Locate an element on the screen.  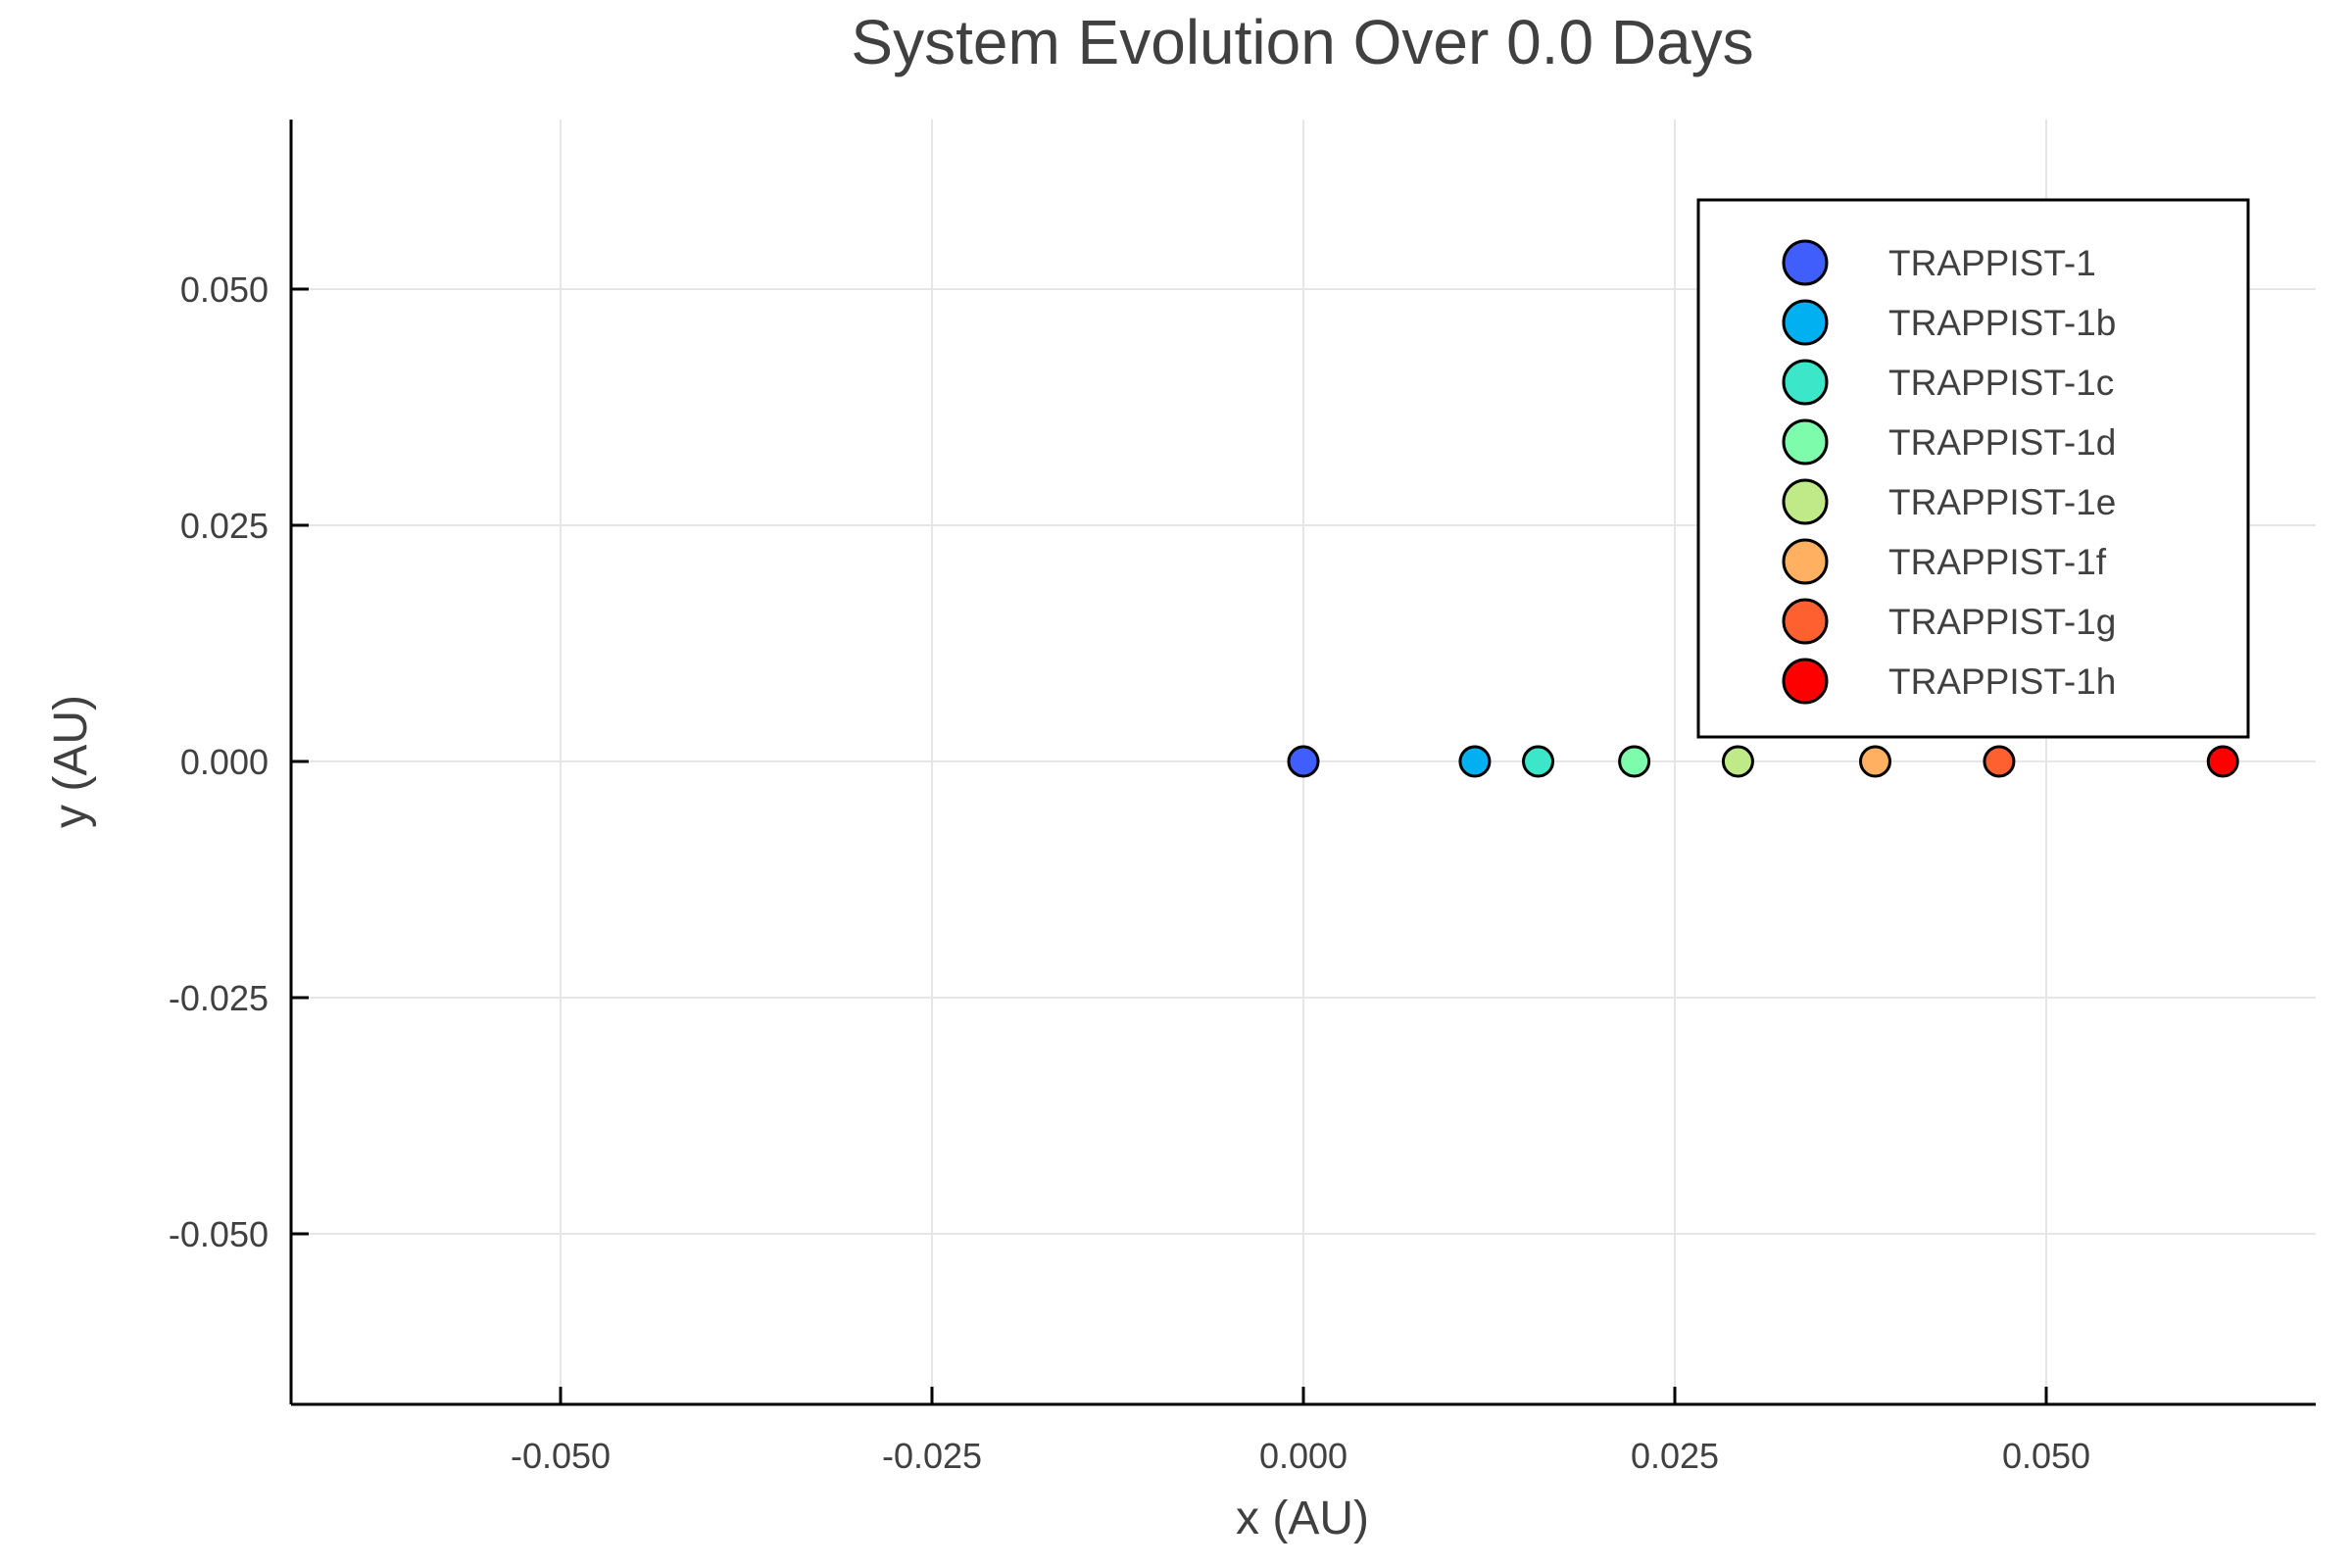
y-axis-label: y (AU) is located at coordinates (71, 761).